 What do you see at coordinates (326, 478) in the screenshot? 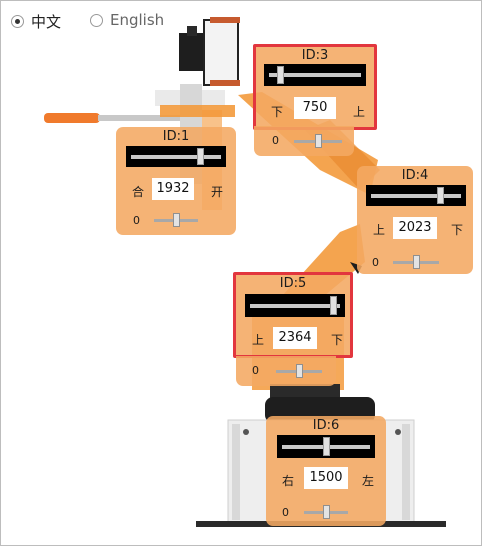
I see `servo-value: 1500` at bounding box center [326, 478].